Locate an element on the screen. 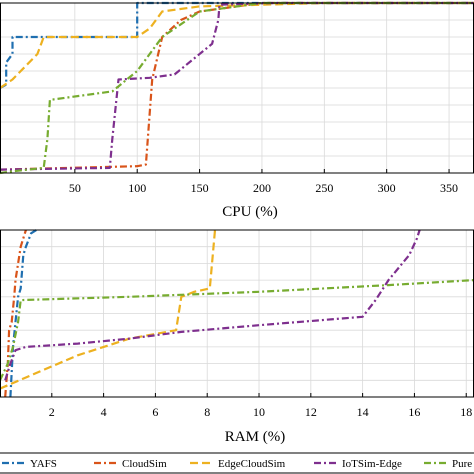 This screenshot has width=474, height=474. legend-label: CloudSim is located at coordinates (144, 464).